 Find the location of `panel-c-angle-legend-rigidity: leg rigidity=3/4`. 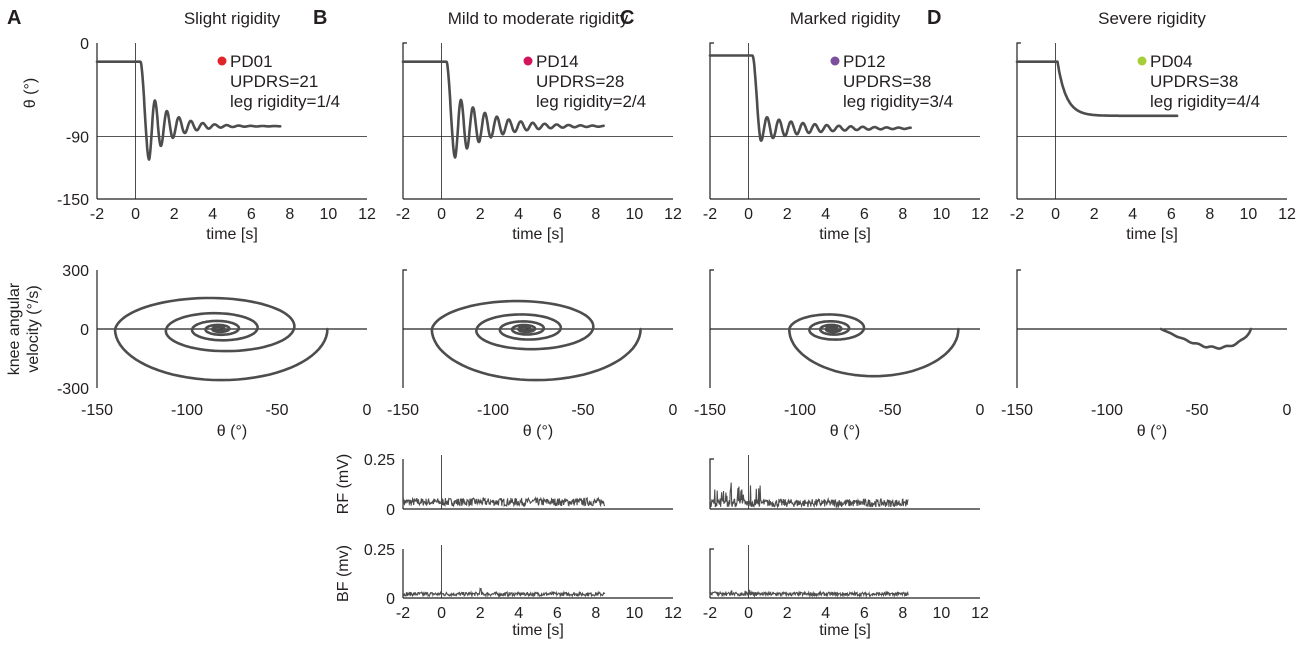

panel-c-angle-legend-rigidity: leg rigidity=3/4 is located at coordinates (898, 101).